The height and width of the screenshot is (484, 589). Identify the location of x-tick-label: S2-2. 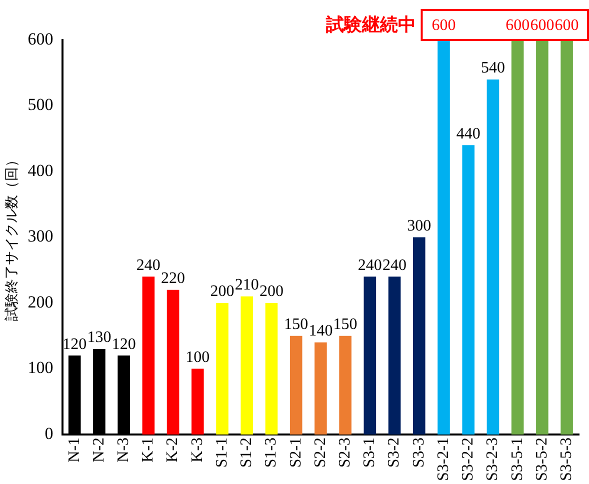
(320, 452).